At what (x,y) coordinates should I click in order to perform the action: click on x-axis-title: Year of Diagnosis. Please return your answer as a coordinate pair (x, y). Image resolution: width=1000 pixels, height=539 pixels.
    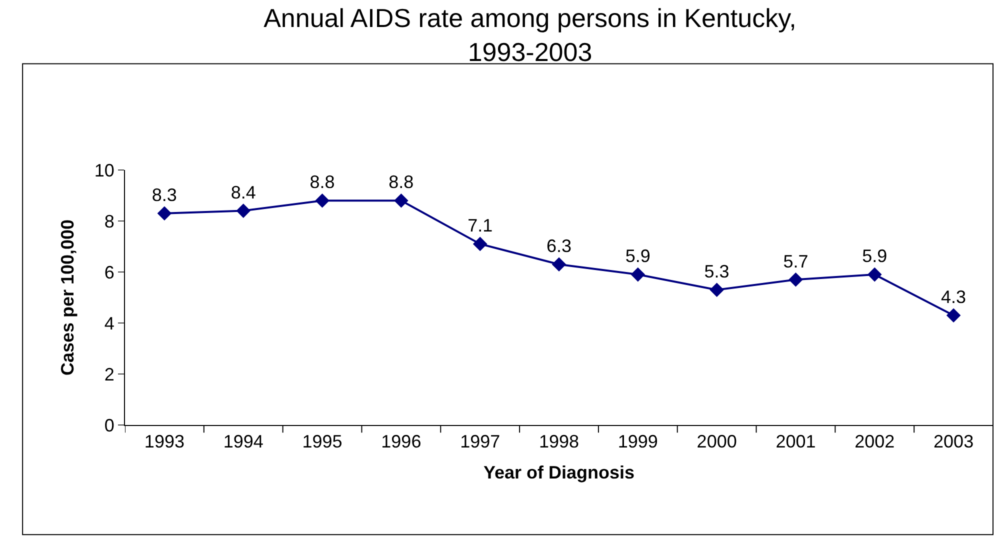
    Looking at the image, I should click on (559, 472).